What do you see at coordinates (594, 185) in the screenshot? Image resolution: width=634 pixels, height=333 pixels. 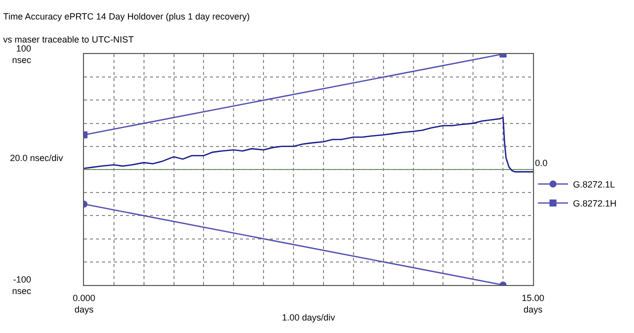 I see `legend-label: G.8272.1L` at bounding box center [594, 185].